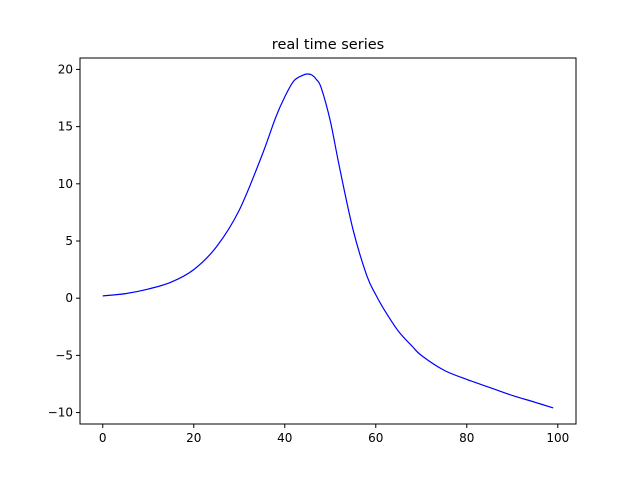 The height and width of the screenshot is (478, 640). I want to click on x-tick-label: 40, so click(284, 438).